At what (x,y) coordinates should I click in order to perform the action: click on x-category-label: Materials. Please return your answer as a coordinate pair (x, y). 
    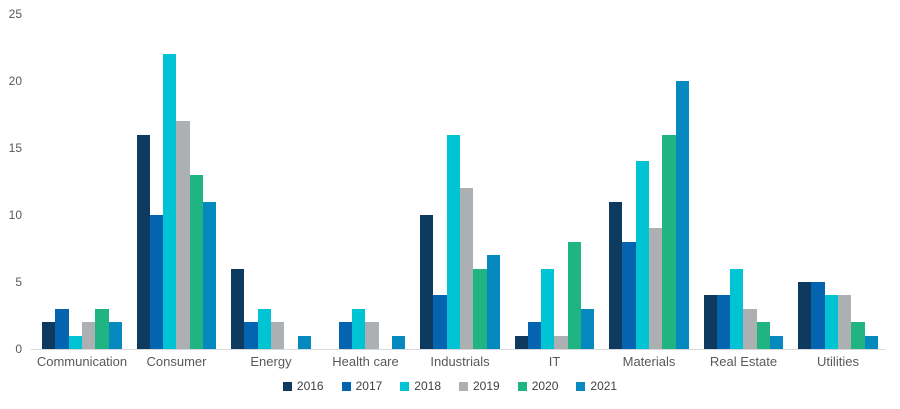
    Looking at the image, I should click on (649, 361).